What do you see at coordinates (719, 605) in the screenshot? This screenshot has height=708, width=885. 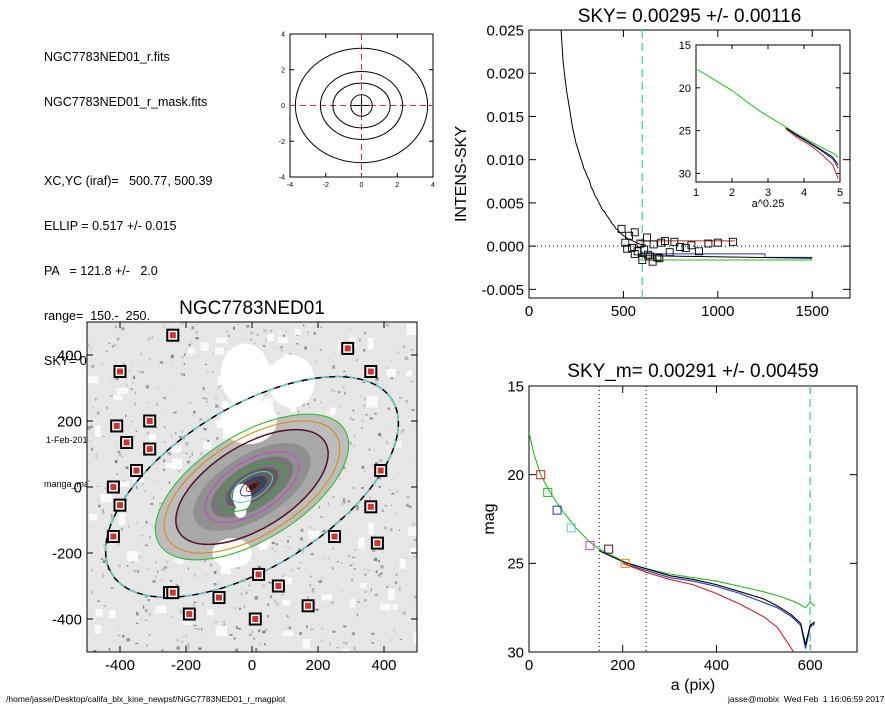 I see `mag-curve-blue` at bounding box center [719, 605].